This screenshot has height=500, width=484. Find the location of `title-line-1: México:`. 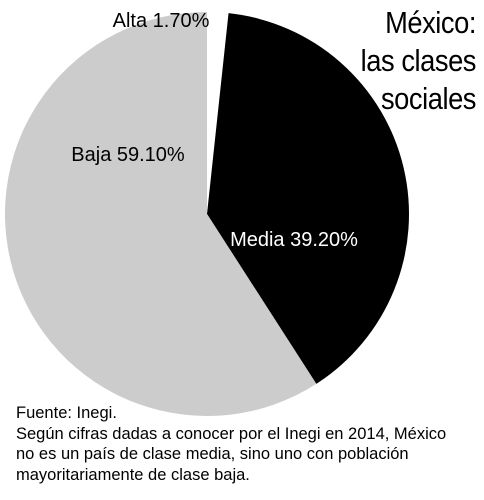

title-line-1: México: is located at coordinates (430, 22).